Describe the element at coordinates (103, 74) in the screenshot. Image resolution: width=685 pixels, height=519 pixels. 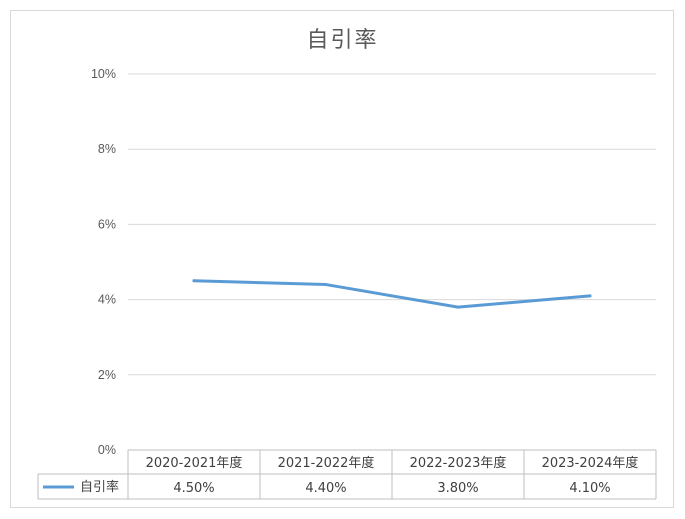
I see `y-tick-label: 10%` at that location.